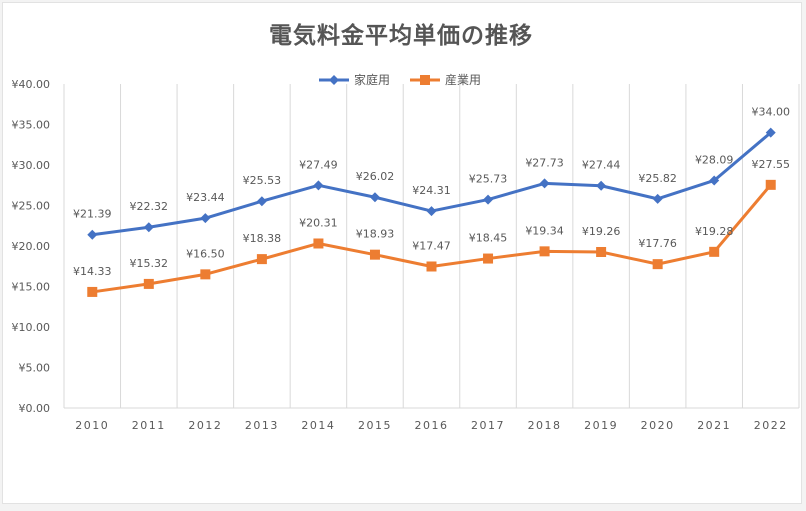 Image resolution: width=806 pixels, height=511 pixels. I want to click on data-label: ¥34.00, so click(770, 112).